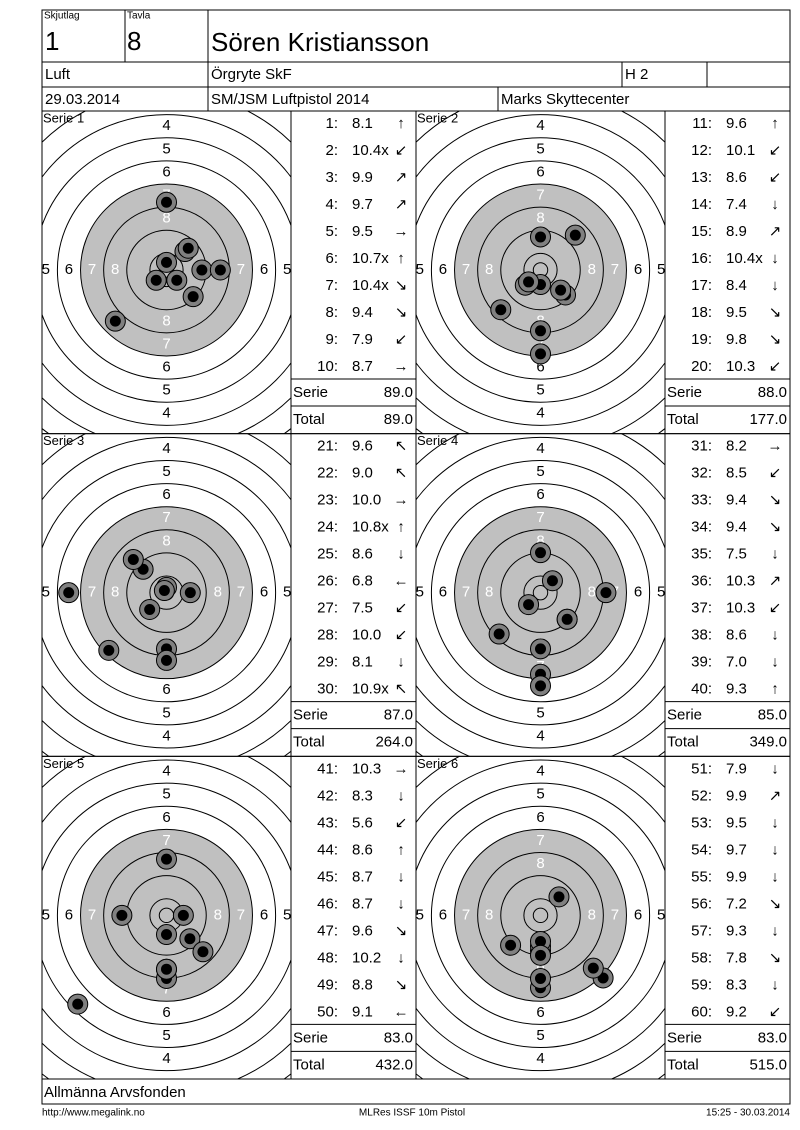  Describe the element at coordinates (134, 41) in the screenshot. I see `target-no: 8` at that location.